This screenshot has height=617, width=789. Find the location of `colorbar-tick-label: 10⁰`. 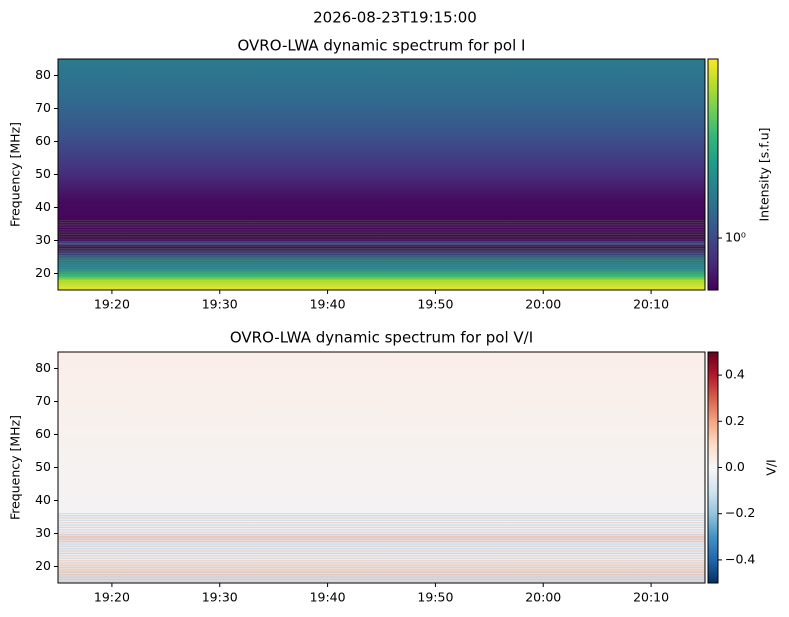

colorbar-tick-label: 10⁰ is located at coordinates (735, 236).